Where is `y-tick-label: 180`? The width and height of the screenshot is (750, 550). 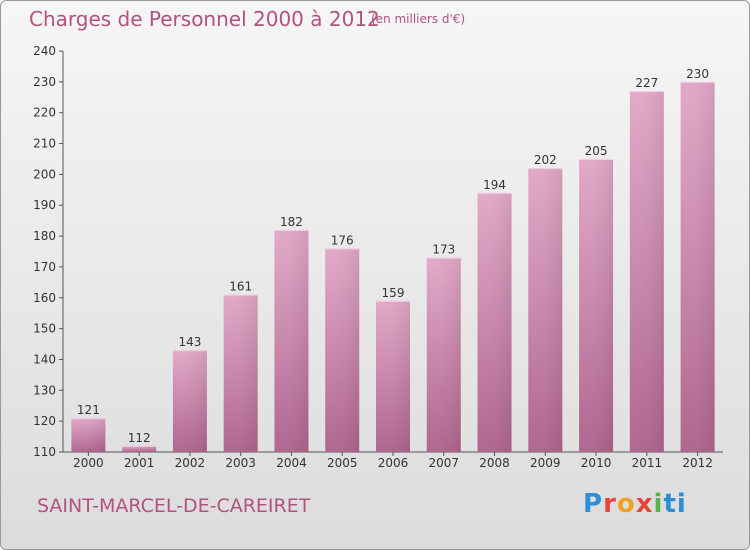
y-tick-label: 180 is located at coordinates (44, 236).